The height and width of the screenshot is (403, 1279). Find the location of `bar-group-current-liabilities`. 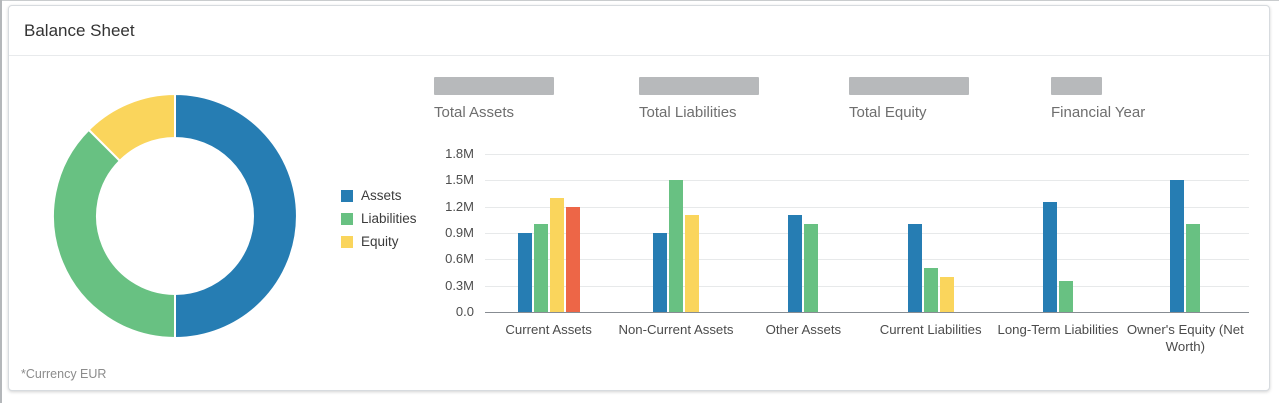

bar-group-current-liabilities is located at coordinates (930, 233).